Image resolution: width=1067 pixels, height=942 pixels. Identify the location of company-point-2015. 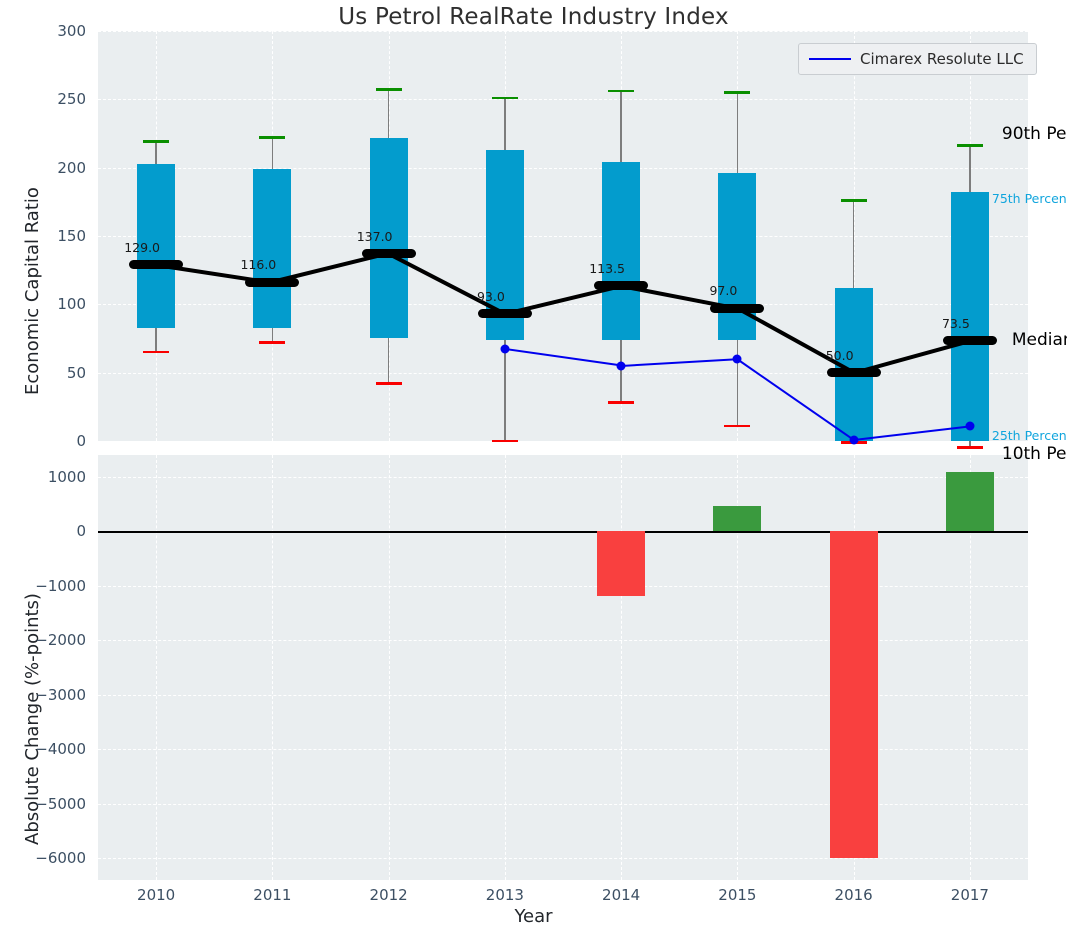
(737, 359).